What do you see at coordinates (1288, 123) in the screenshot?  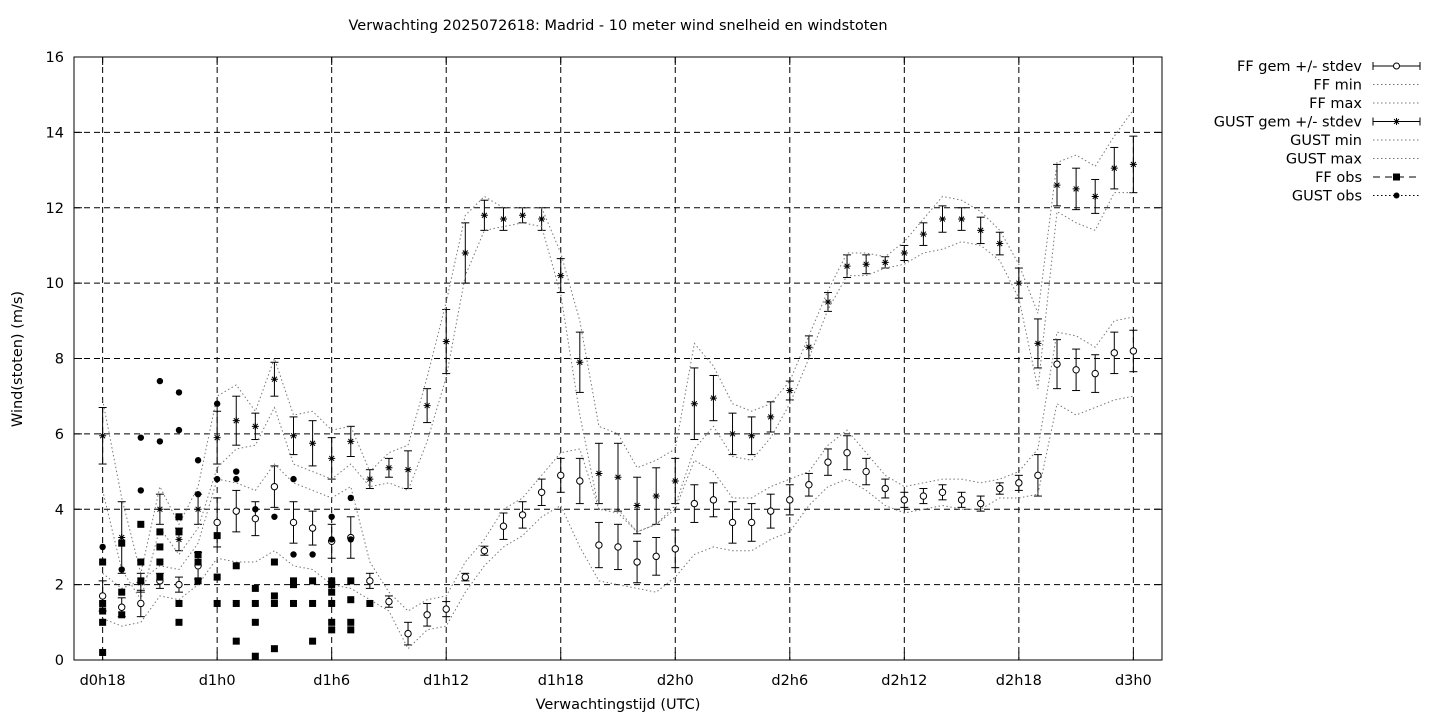 I see `legend-label: GUST gem +/- stdev` at bounding box center [1288, 123].